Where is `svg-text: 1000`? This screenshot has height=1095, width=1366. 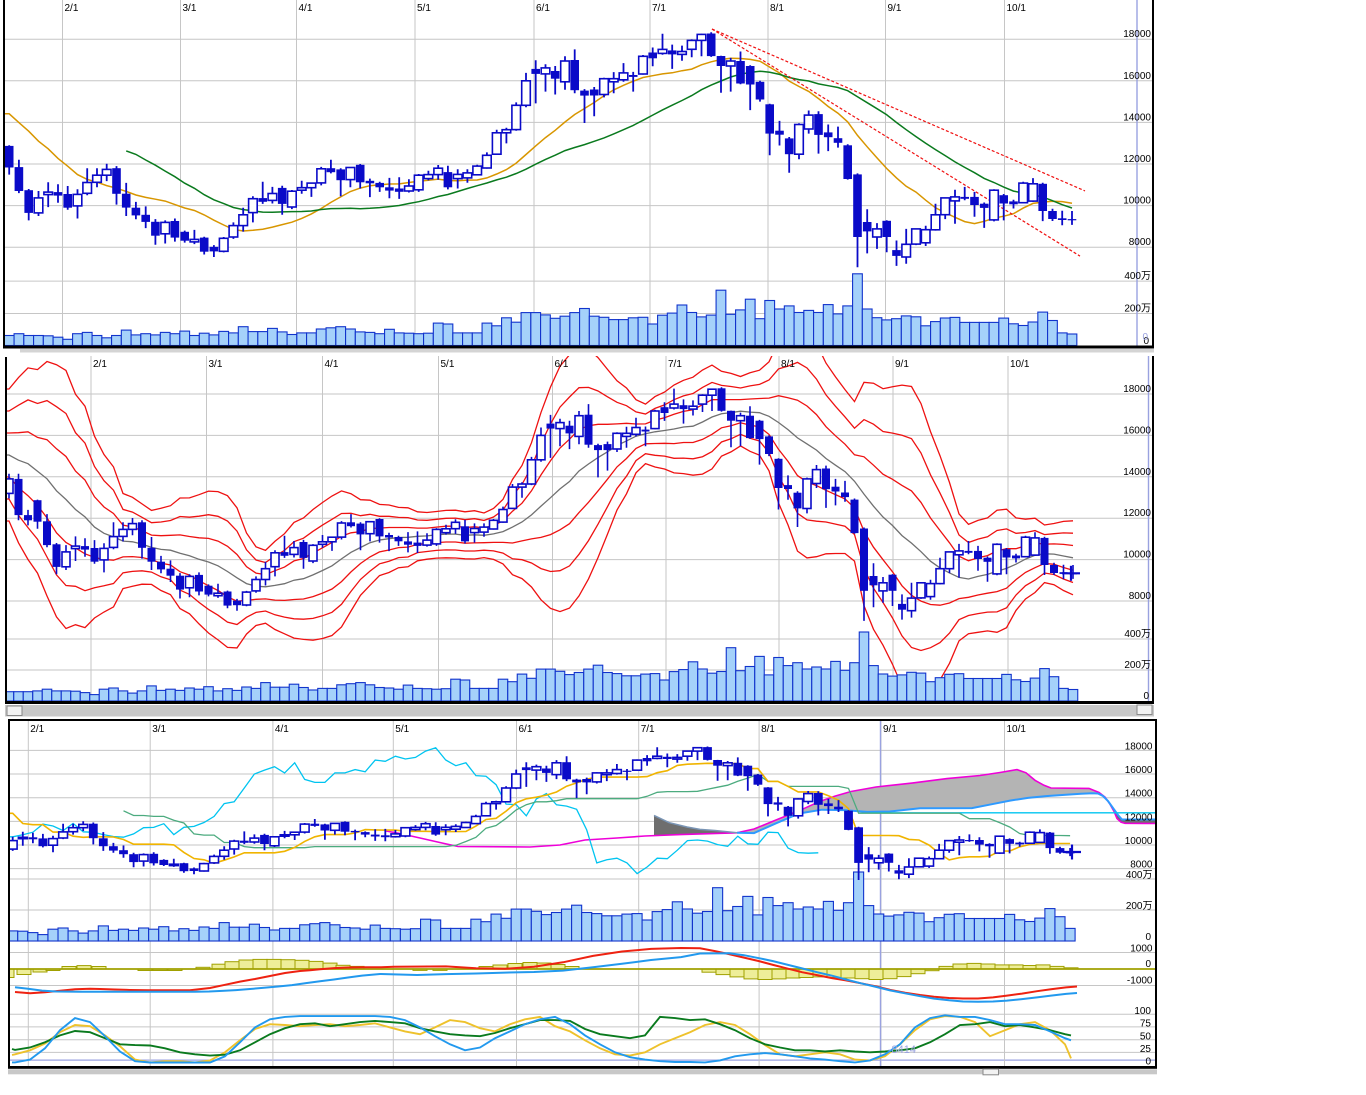 svg-text: 1000 is located at coordinates (1141, 949).